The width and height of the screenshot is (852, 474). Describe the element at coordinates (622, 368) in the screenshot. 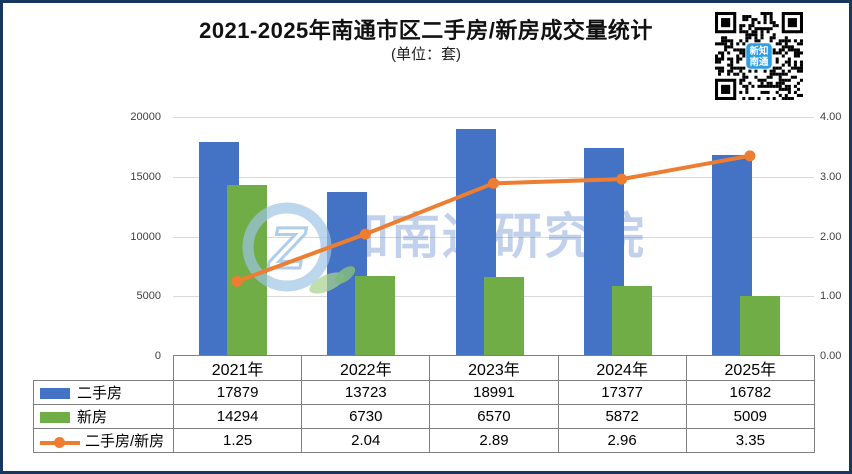

I see `x-axis-label-year: 2024年` at that location.